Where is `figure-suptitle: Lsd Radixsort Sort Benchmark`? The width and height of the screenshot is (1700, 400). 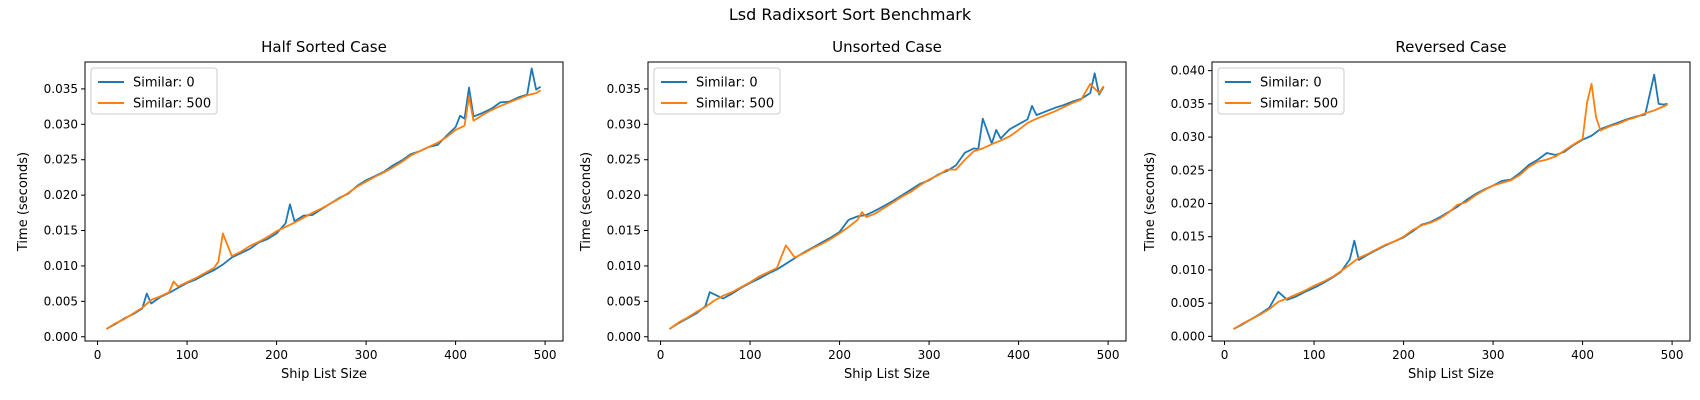 figure-suptitle: Lsd Radixsort Sort Benchmark is located at coordinates (850, 14).